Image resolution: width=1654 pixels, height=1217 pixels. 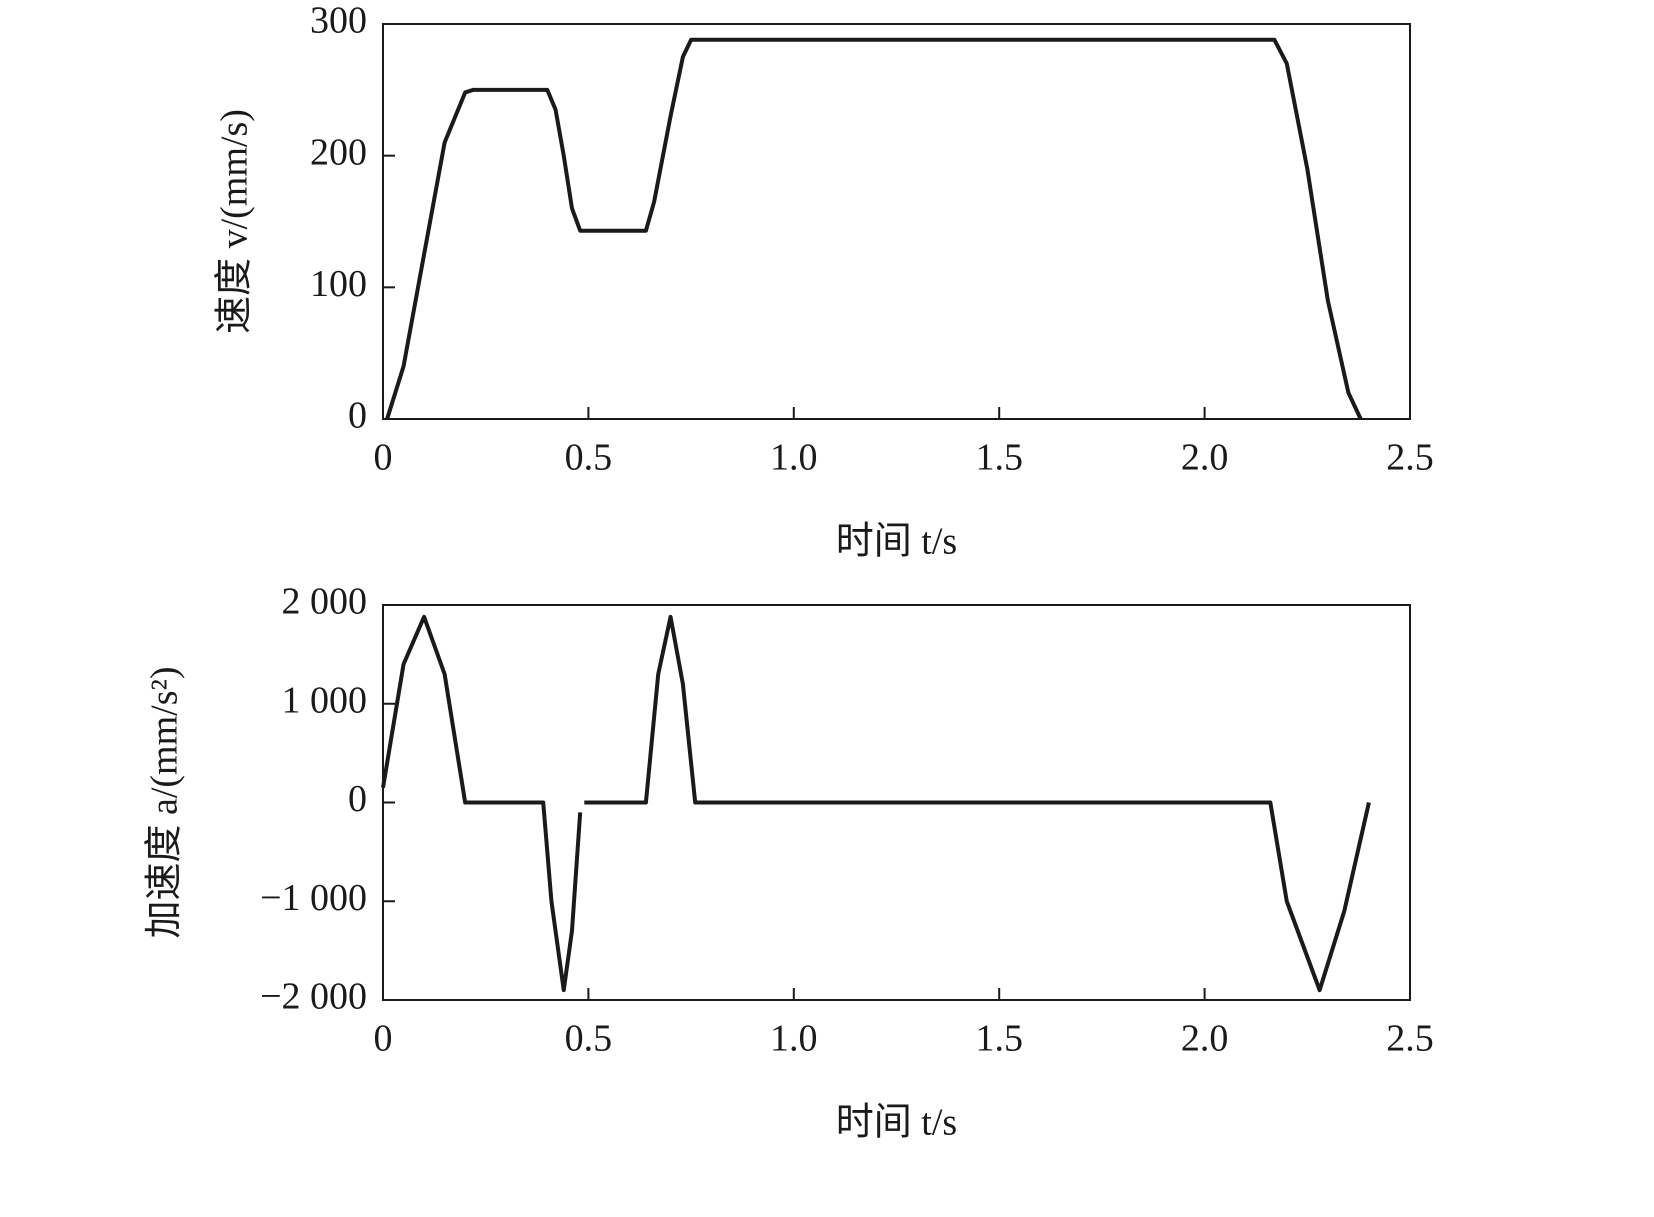 What do you see at coordinates (313, 997) in the screenshot?
I see `y-tick-label: −2 000` at bounding box center [313, 997].